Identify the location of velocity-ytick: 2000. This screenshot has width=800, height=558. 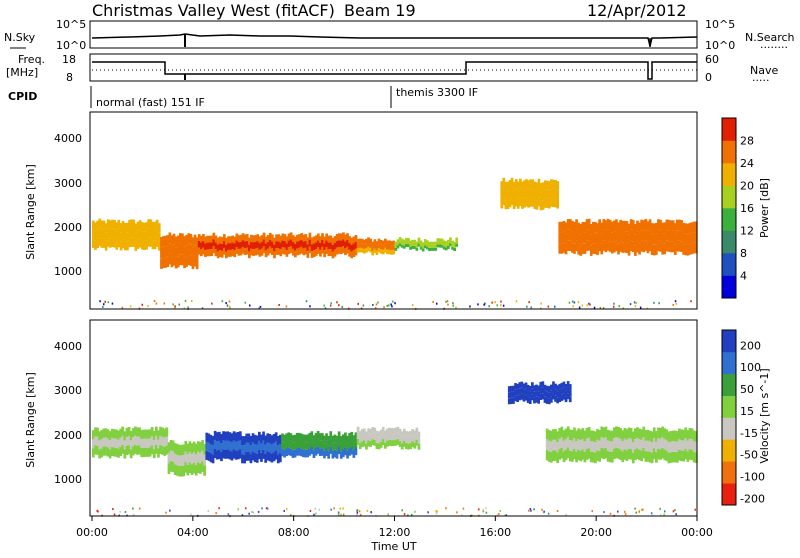
(68, 435).